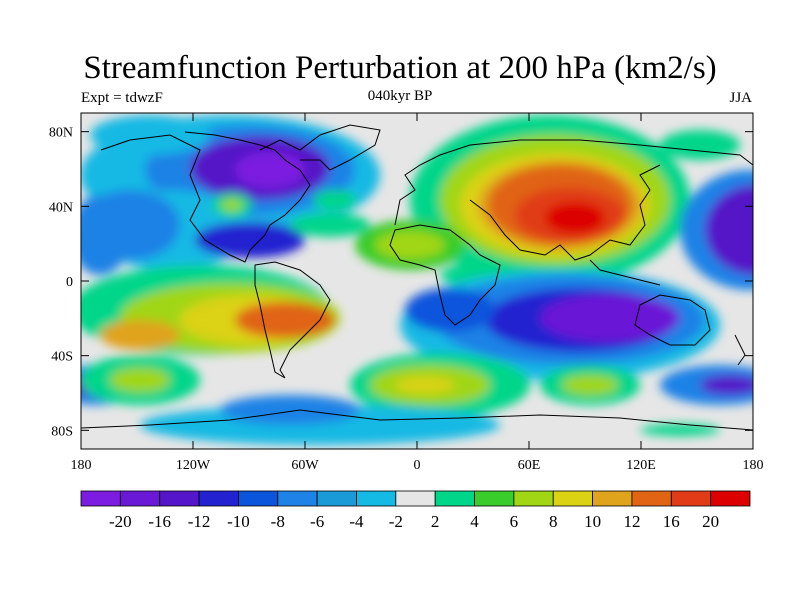 Image resolution: width=800 pixels, height=600 pixels. I want to click on colorbar-label: -6, so click(317, 521).